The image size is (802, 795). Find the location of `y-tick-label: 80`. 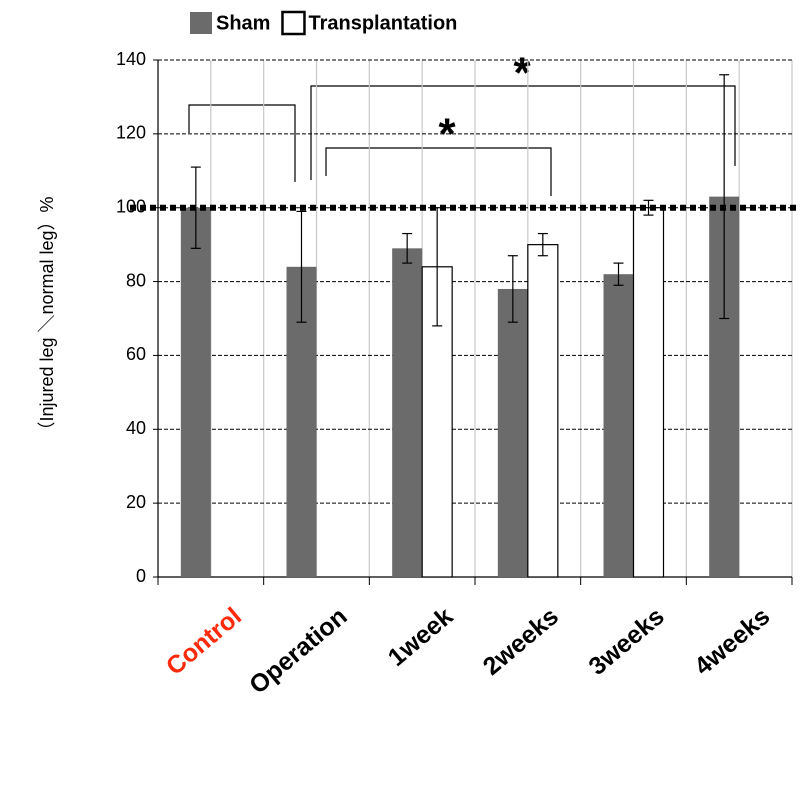

y-tick-label: 80 is located at coordinates (136, 280).